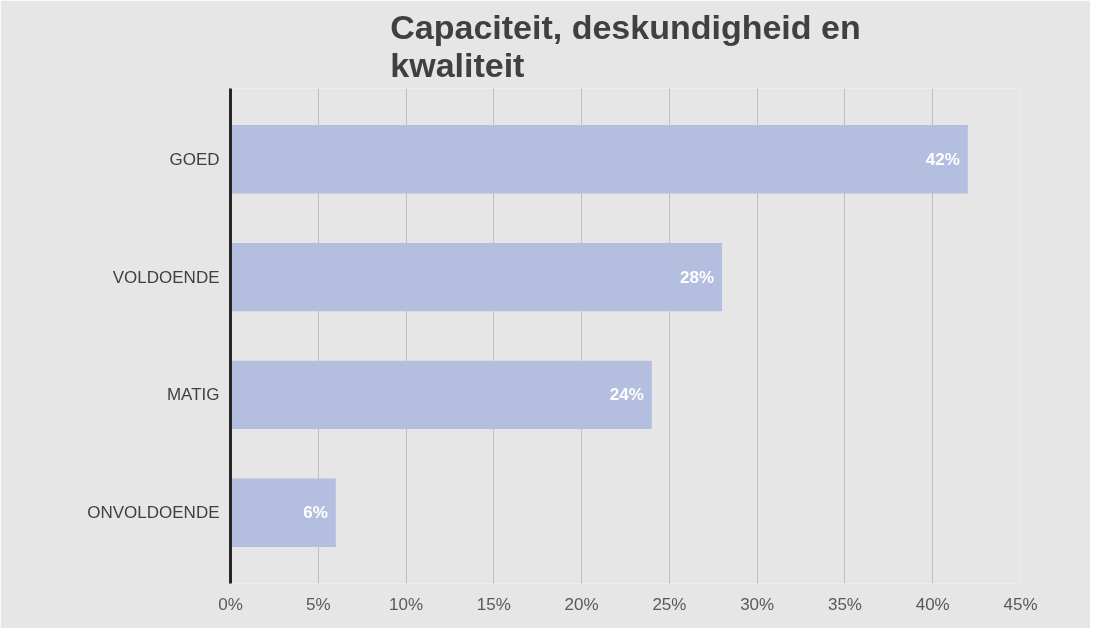  Describe the element at coordinates (193, 395) in the screenshot. I see `y-tick-label: MATIG` at that location.